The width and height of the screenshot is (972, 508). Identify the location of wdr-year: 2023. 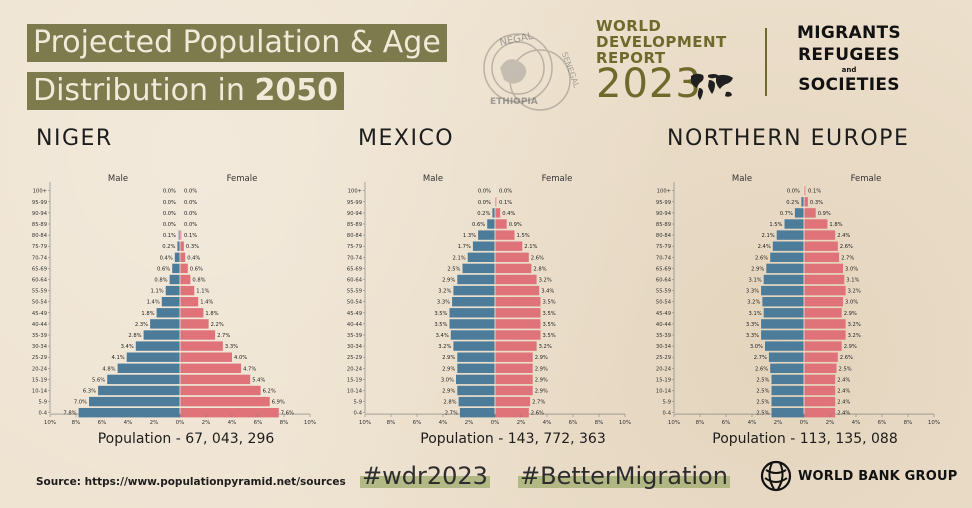
(649, 84).